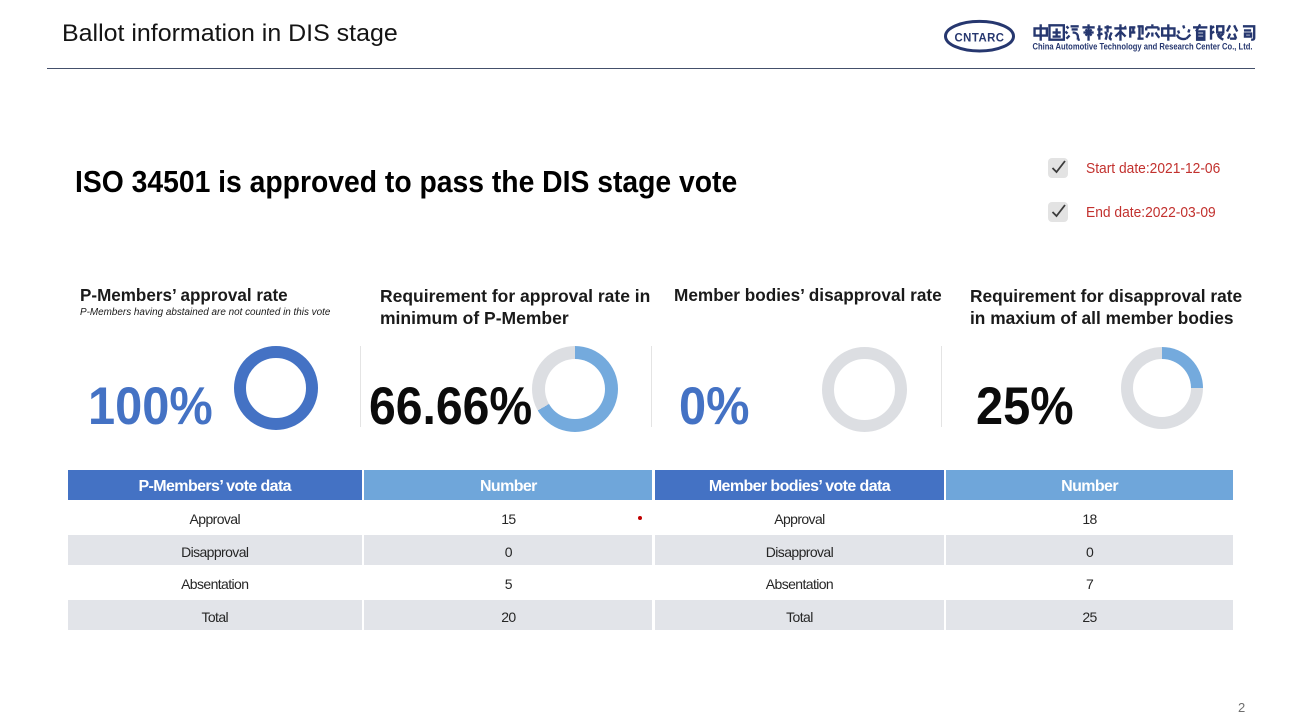 This screenshot has height=725, width=1300. Describe the element at coordinates (980, 38) in the screenshot. I see `svg-text: CNTARC` at that location.